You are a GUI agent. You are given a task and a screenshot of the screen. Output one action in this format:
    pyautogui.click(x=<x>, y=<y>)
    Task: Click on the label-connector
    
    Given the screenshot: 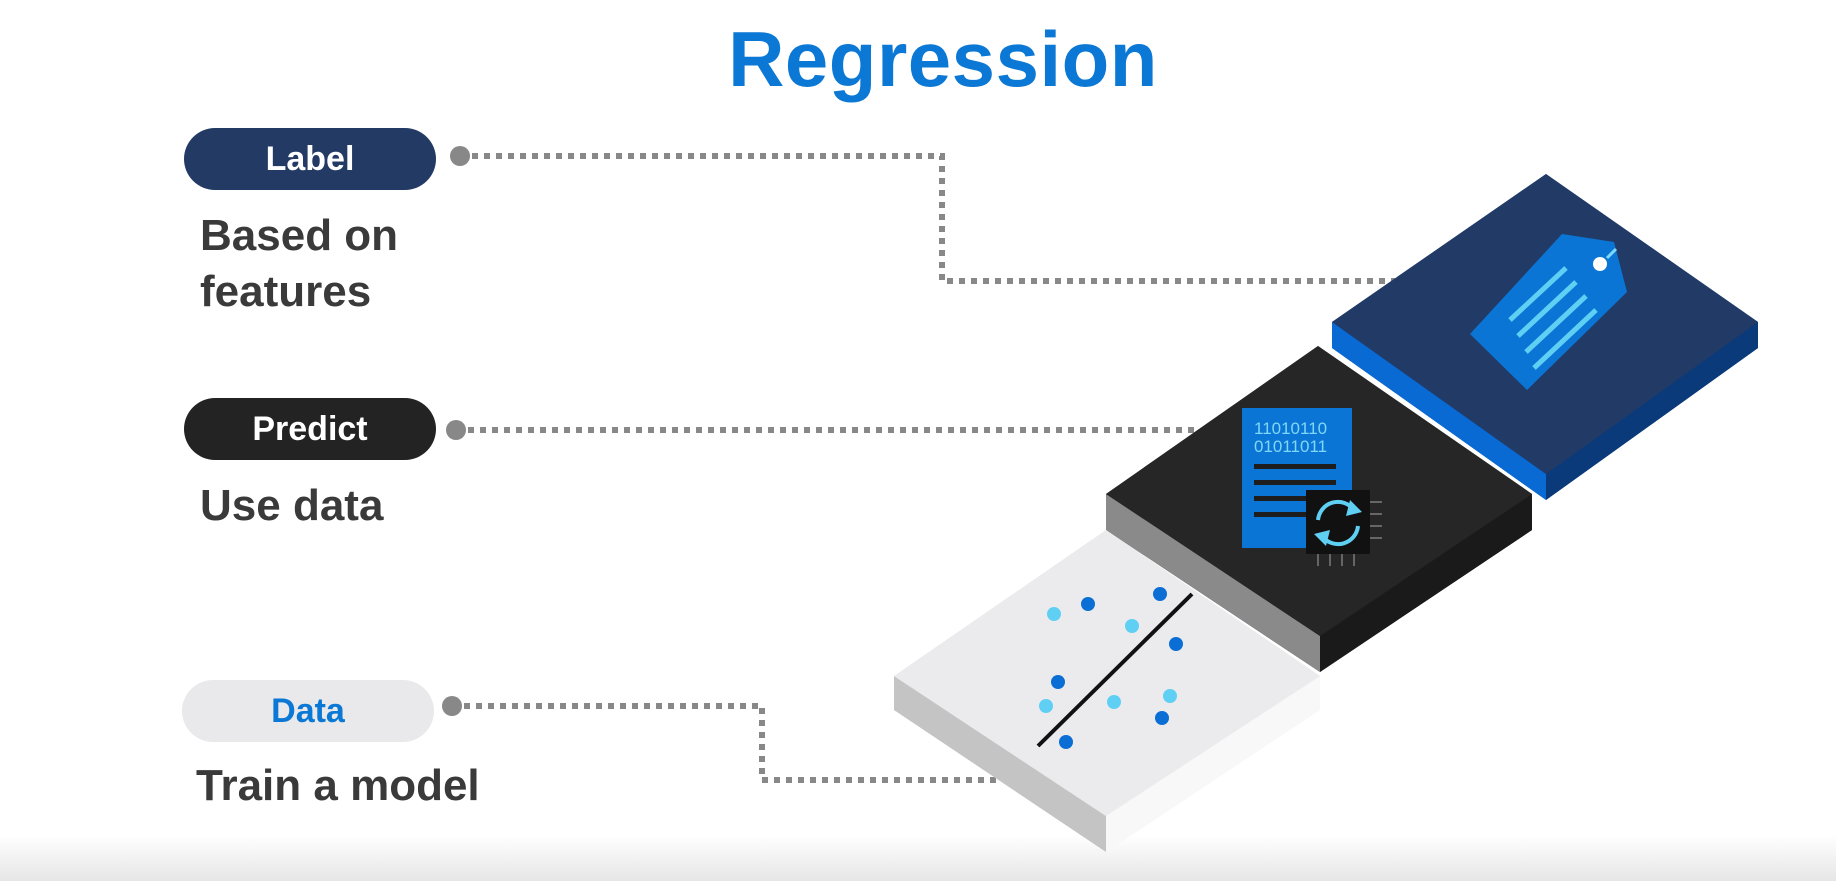 What is the action you would take?
    pyautogui.click(x=927, y=218)
    